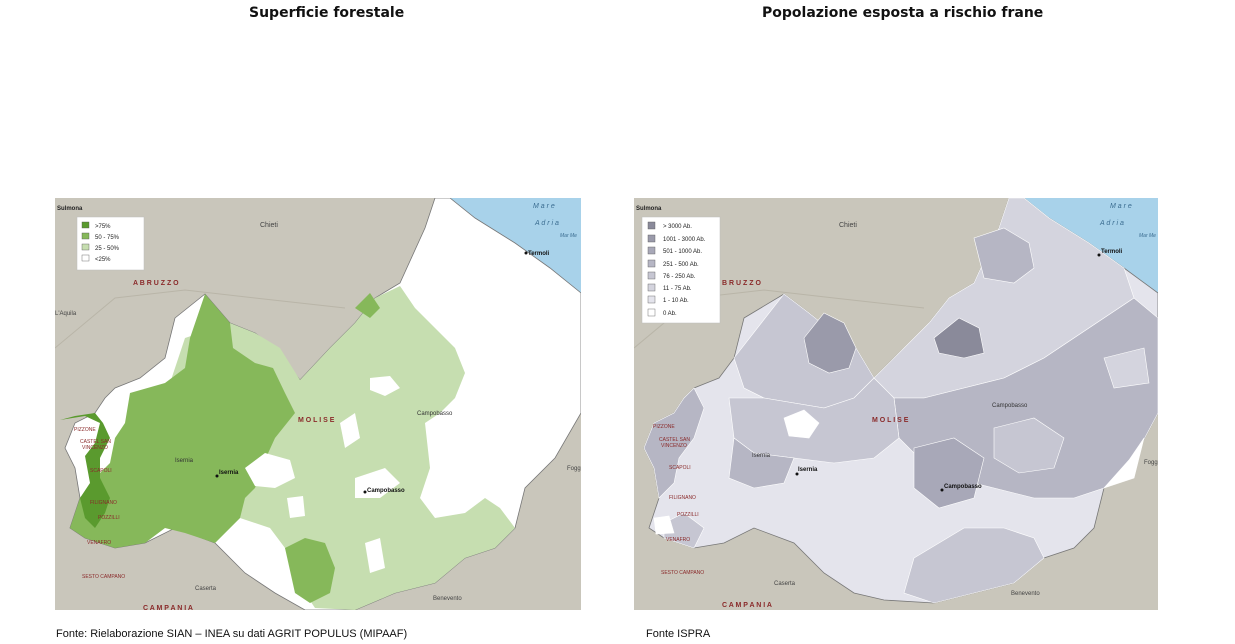 Image resolution: width=1235 pixels, height=644 pixels. I want to click on label-abruzzo: A B R U Z Z O, so click(156, 283).